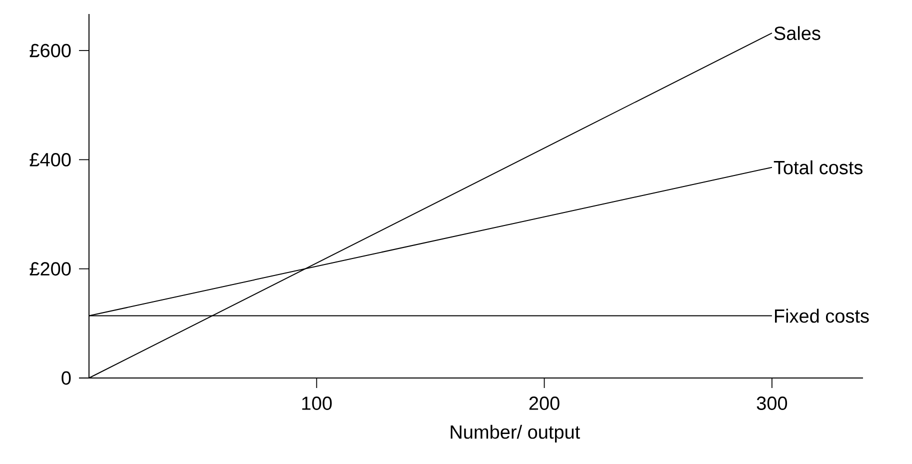 This screenshot has height=464, width=912. What do you see at coordinates (50, 269) in the screenshot?
I see `y-tick-label: £200` at bounding box center [50, 269].